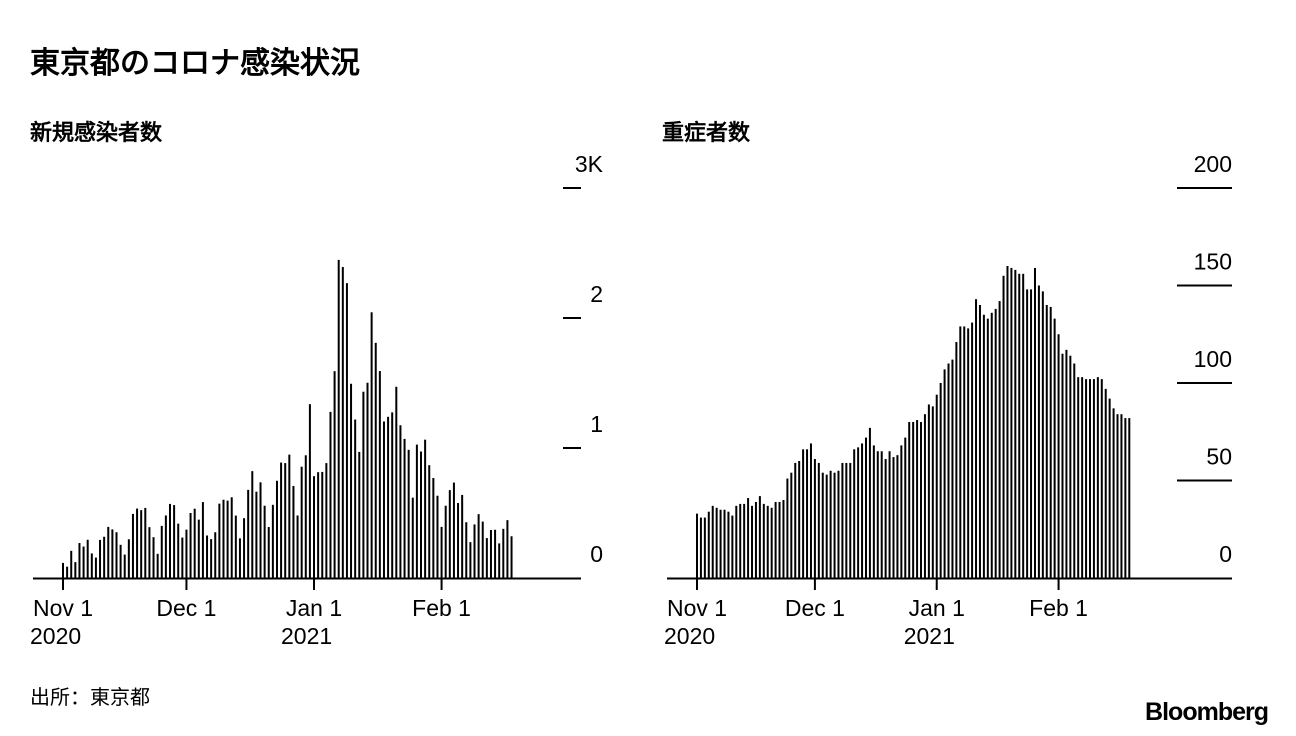 The image size is (1296, 736). I want to click on x-tick-label: Nov 1, so click(697, 608).